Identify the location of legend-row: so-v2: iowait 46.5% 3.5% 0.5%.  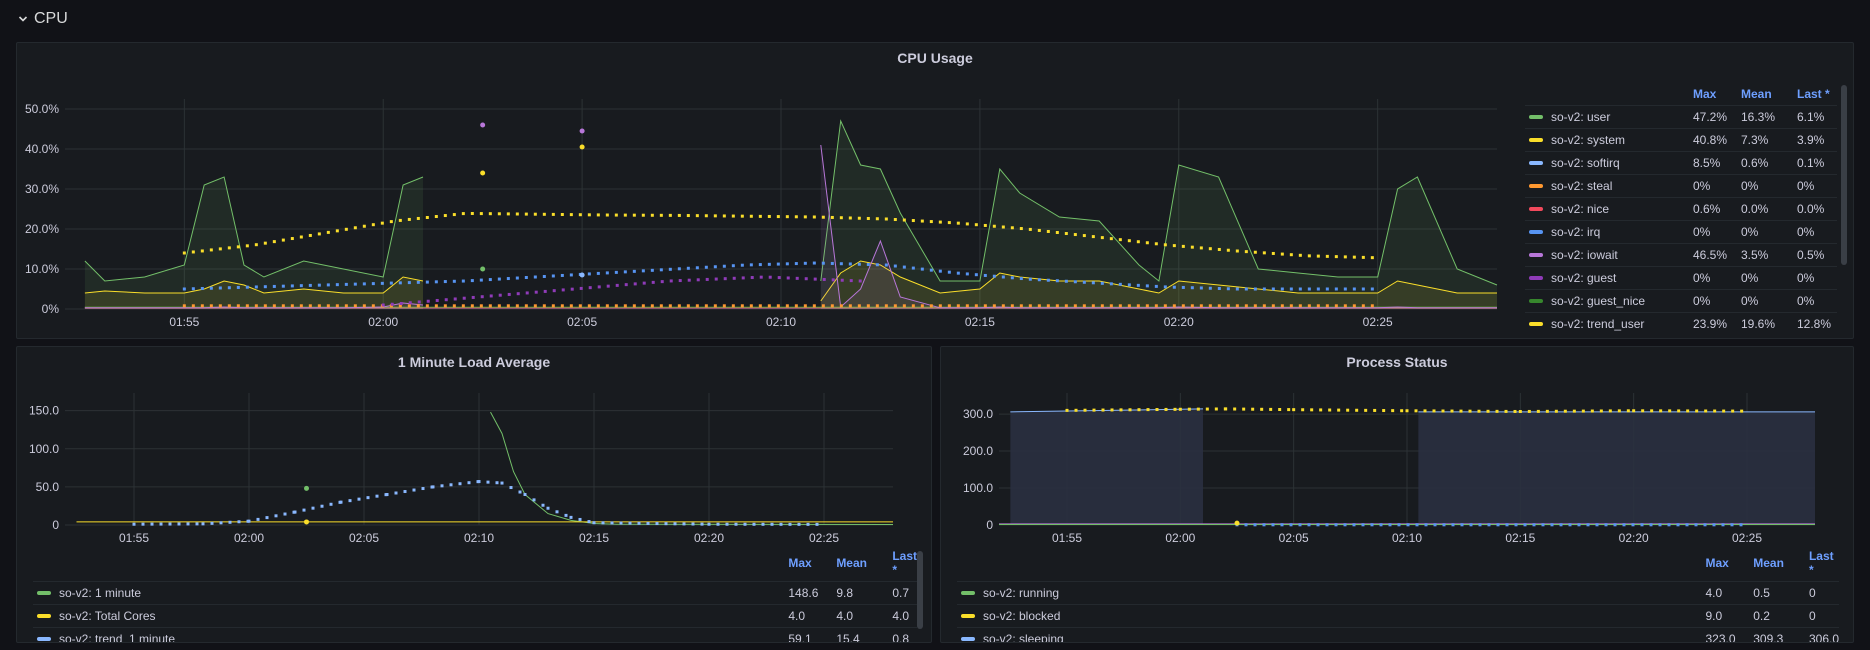
(1681, 255).